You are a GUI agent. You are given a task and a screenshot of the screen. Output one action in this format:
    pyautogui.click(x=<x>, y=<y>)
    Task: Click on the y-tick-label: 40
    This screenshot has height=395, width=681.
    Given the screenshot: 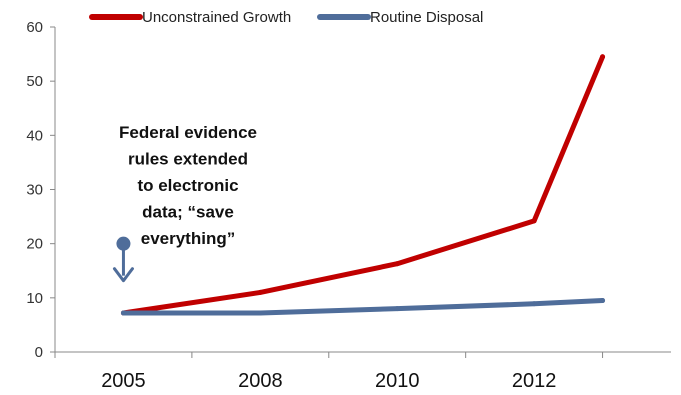 What is the action you would take?
    pyautogui.click(x=34, y=135)
    